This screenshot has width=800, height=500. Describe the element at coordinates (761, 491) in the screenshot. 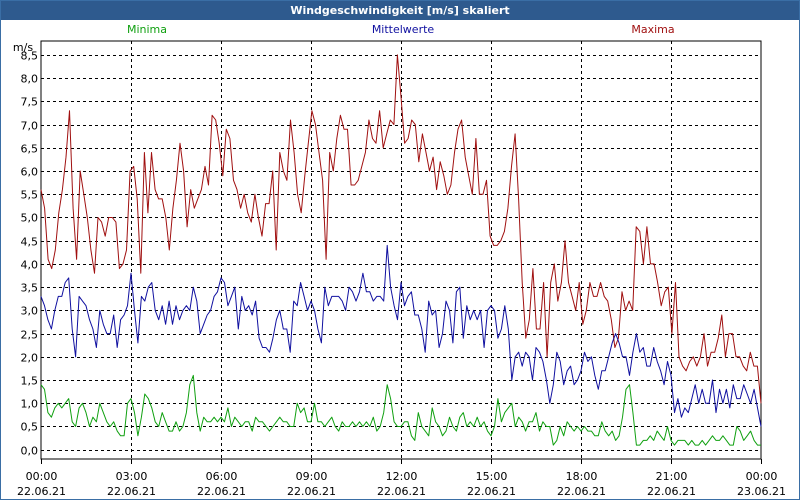

I see `x-tick-date: 23.06.21` at that location.